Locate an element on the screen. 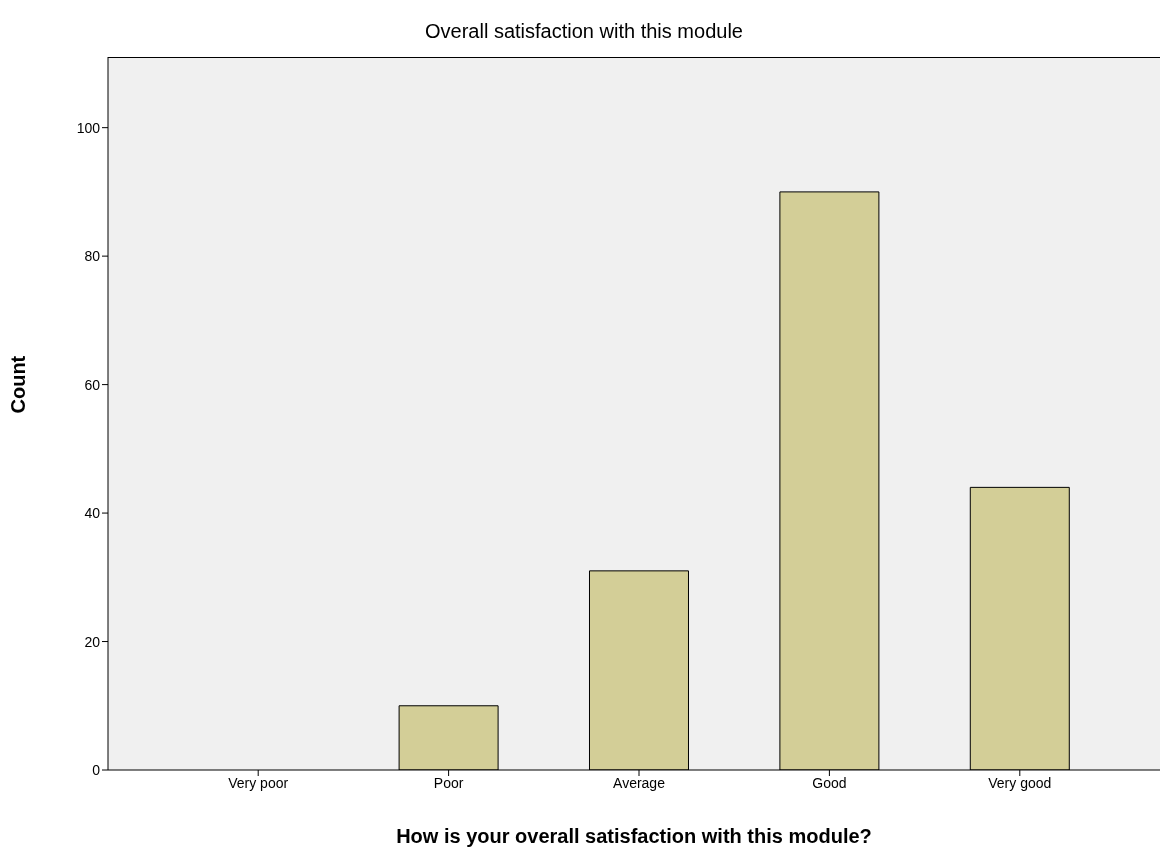  x-tick-label: Poor is located at coordinates (448, 782).